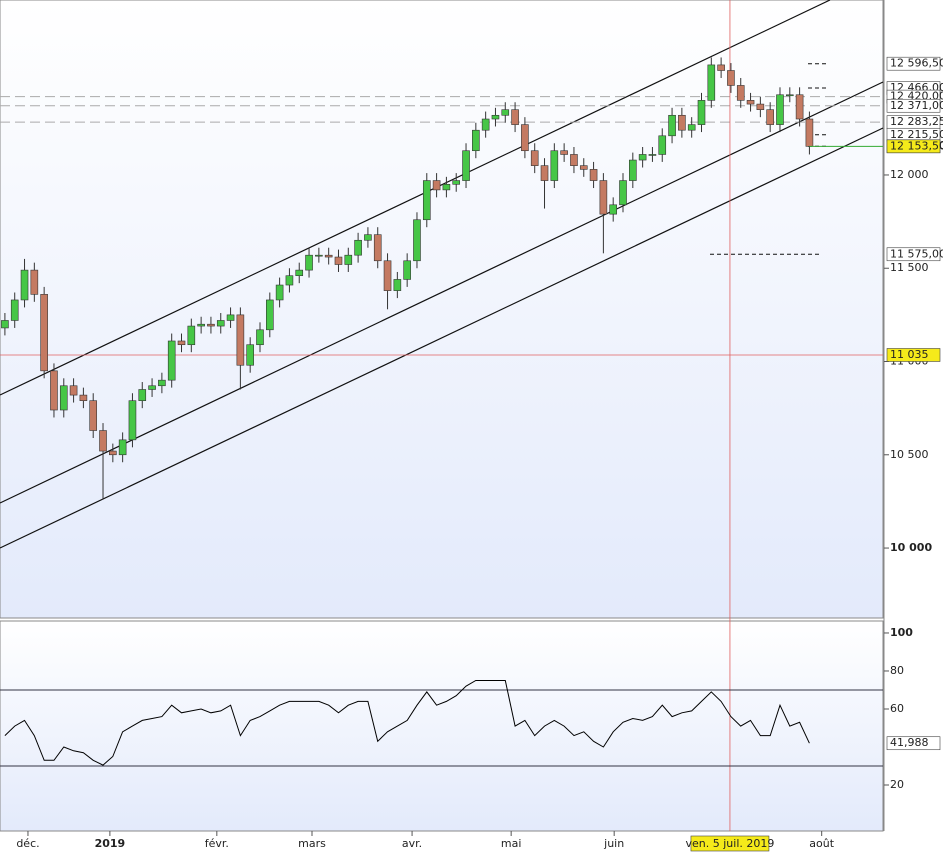 The image size is (943, 854). I want to click on crosshair-x-label: ven. 5 juil. 2019, so click(730, 843).